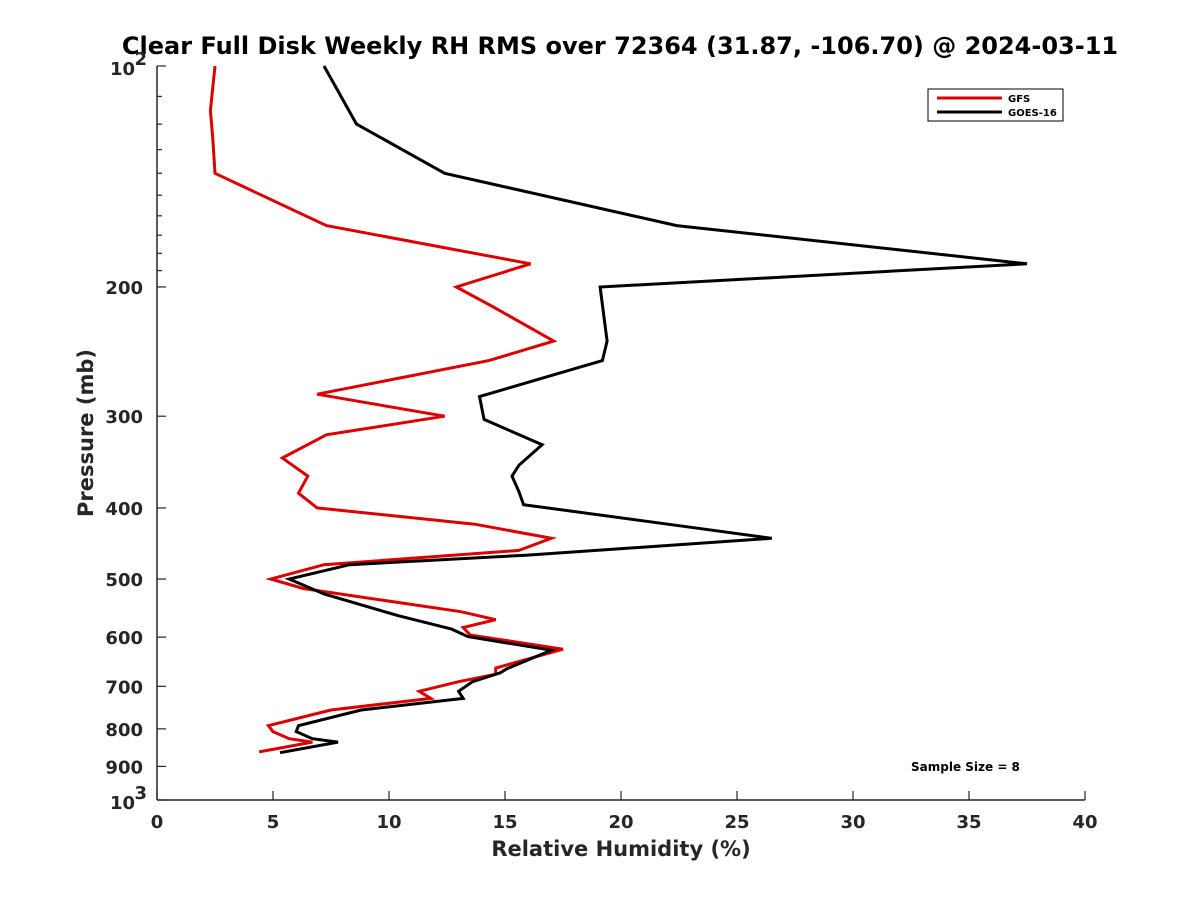  I want to click on y-tick-label: 800, so click(124, 730).